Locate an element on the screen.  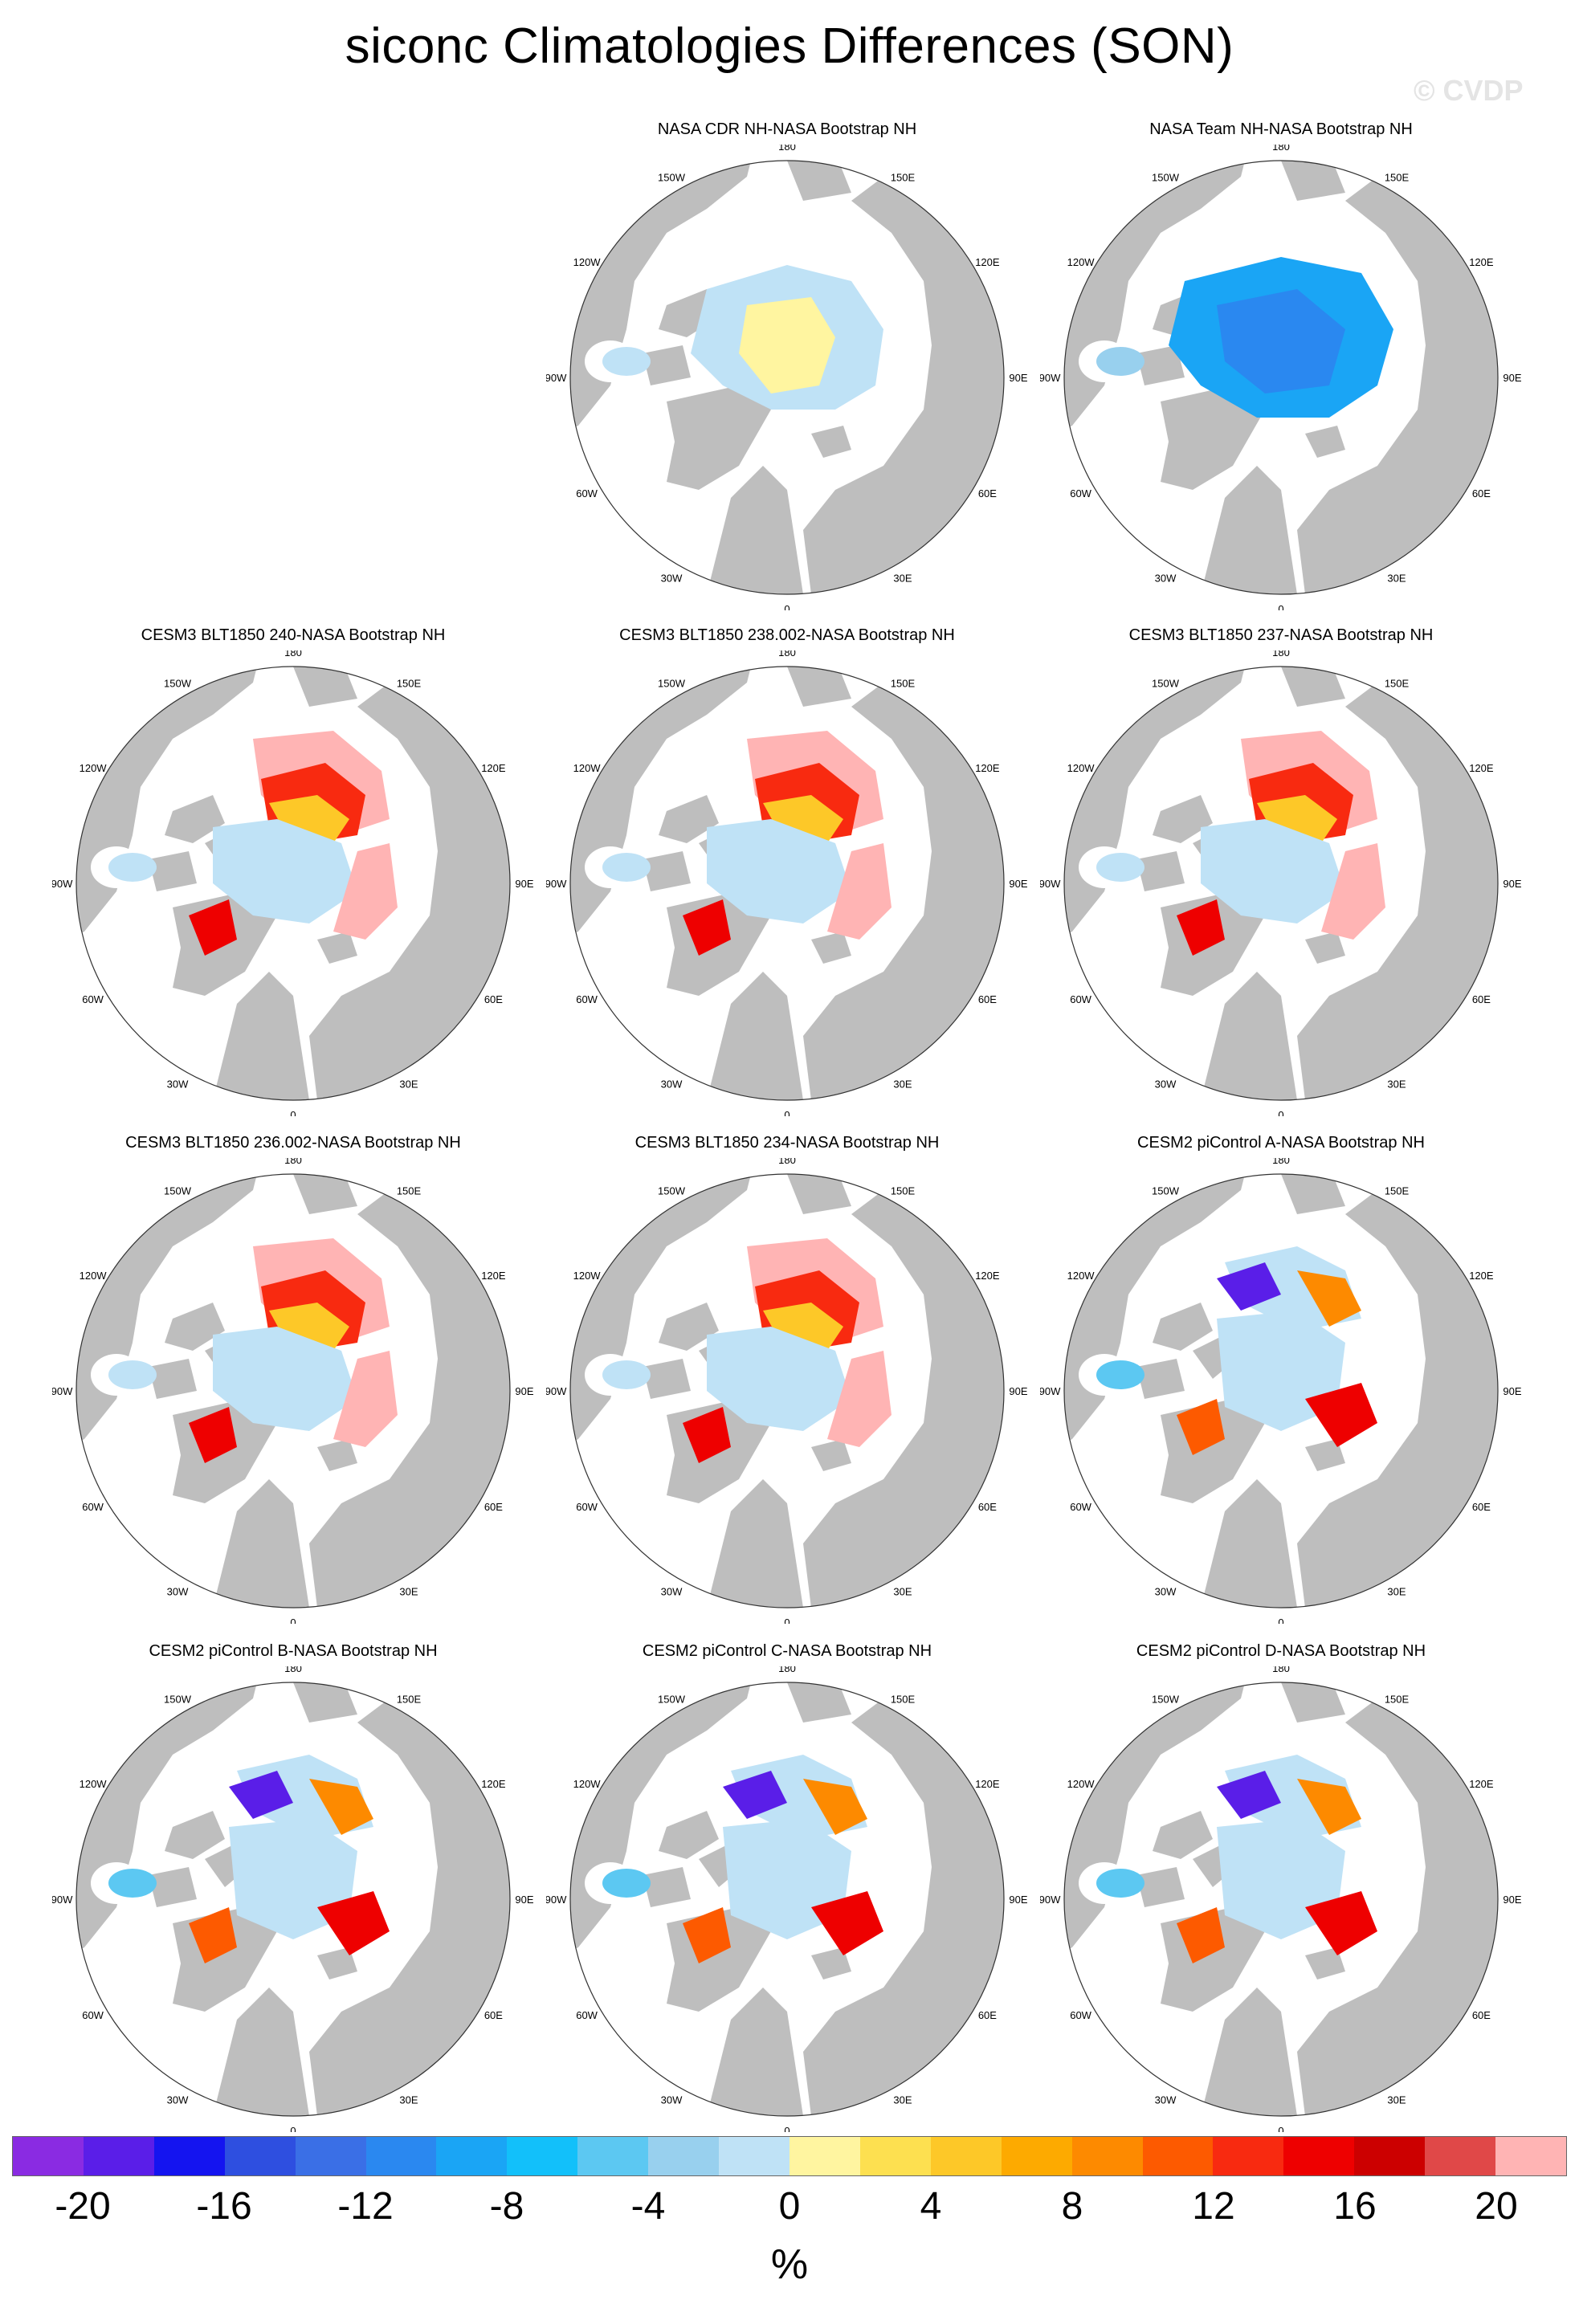
panel-title: CESM2 piControl B-NASA Bootstrap NH is located at coordinates (293, 1651).